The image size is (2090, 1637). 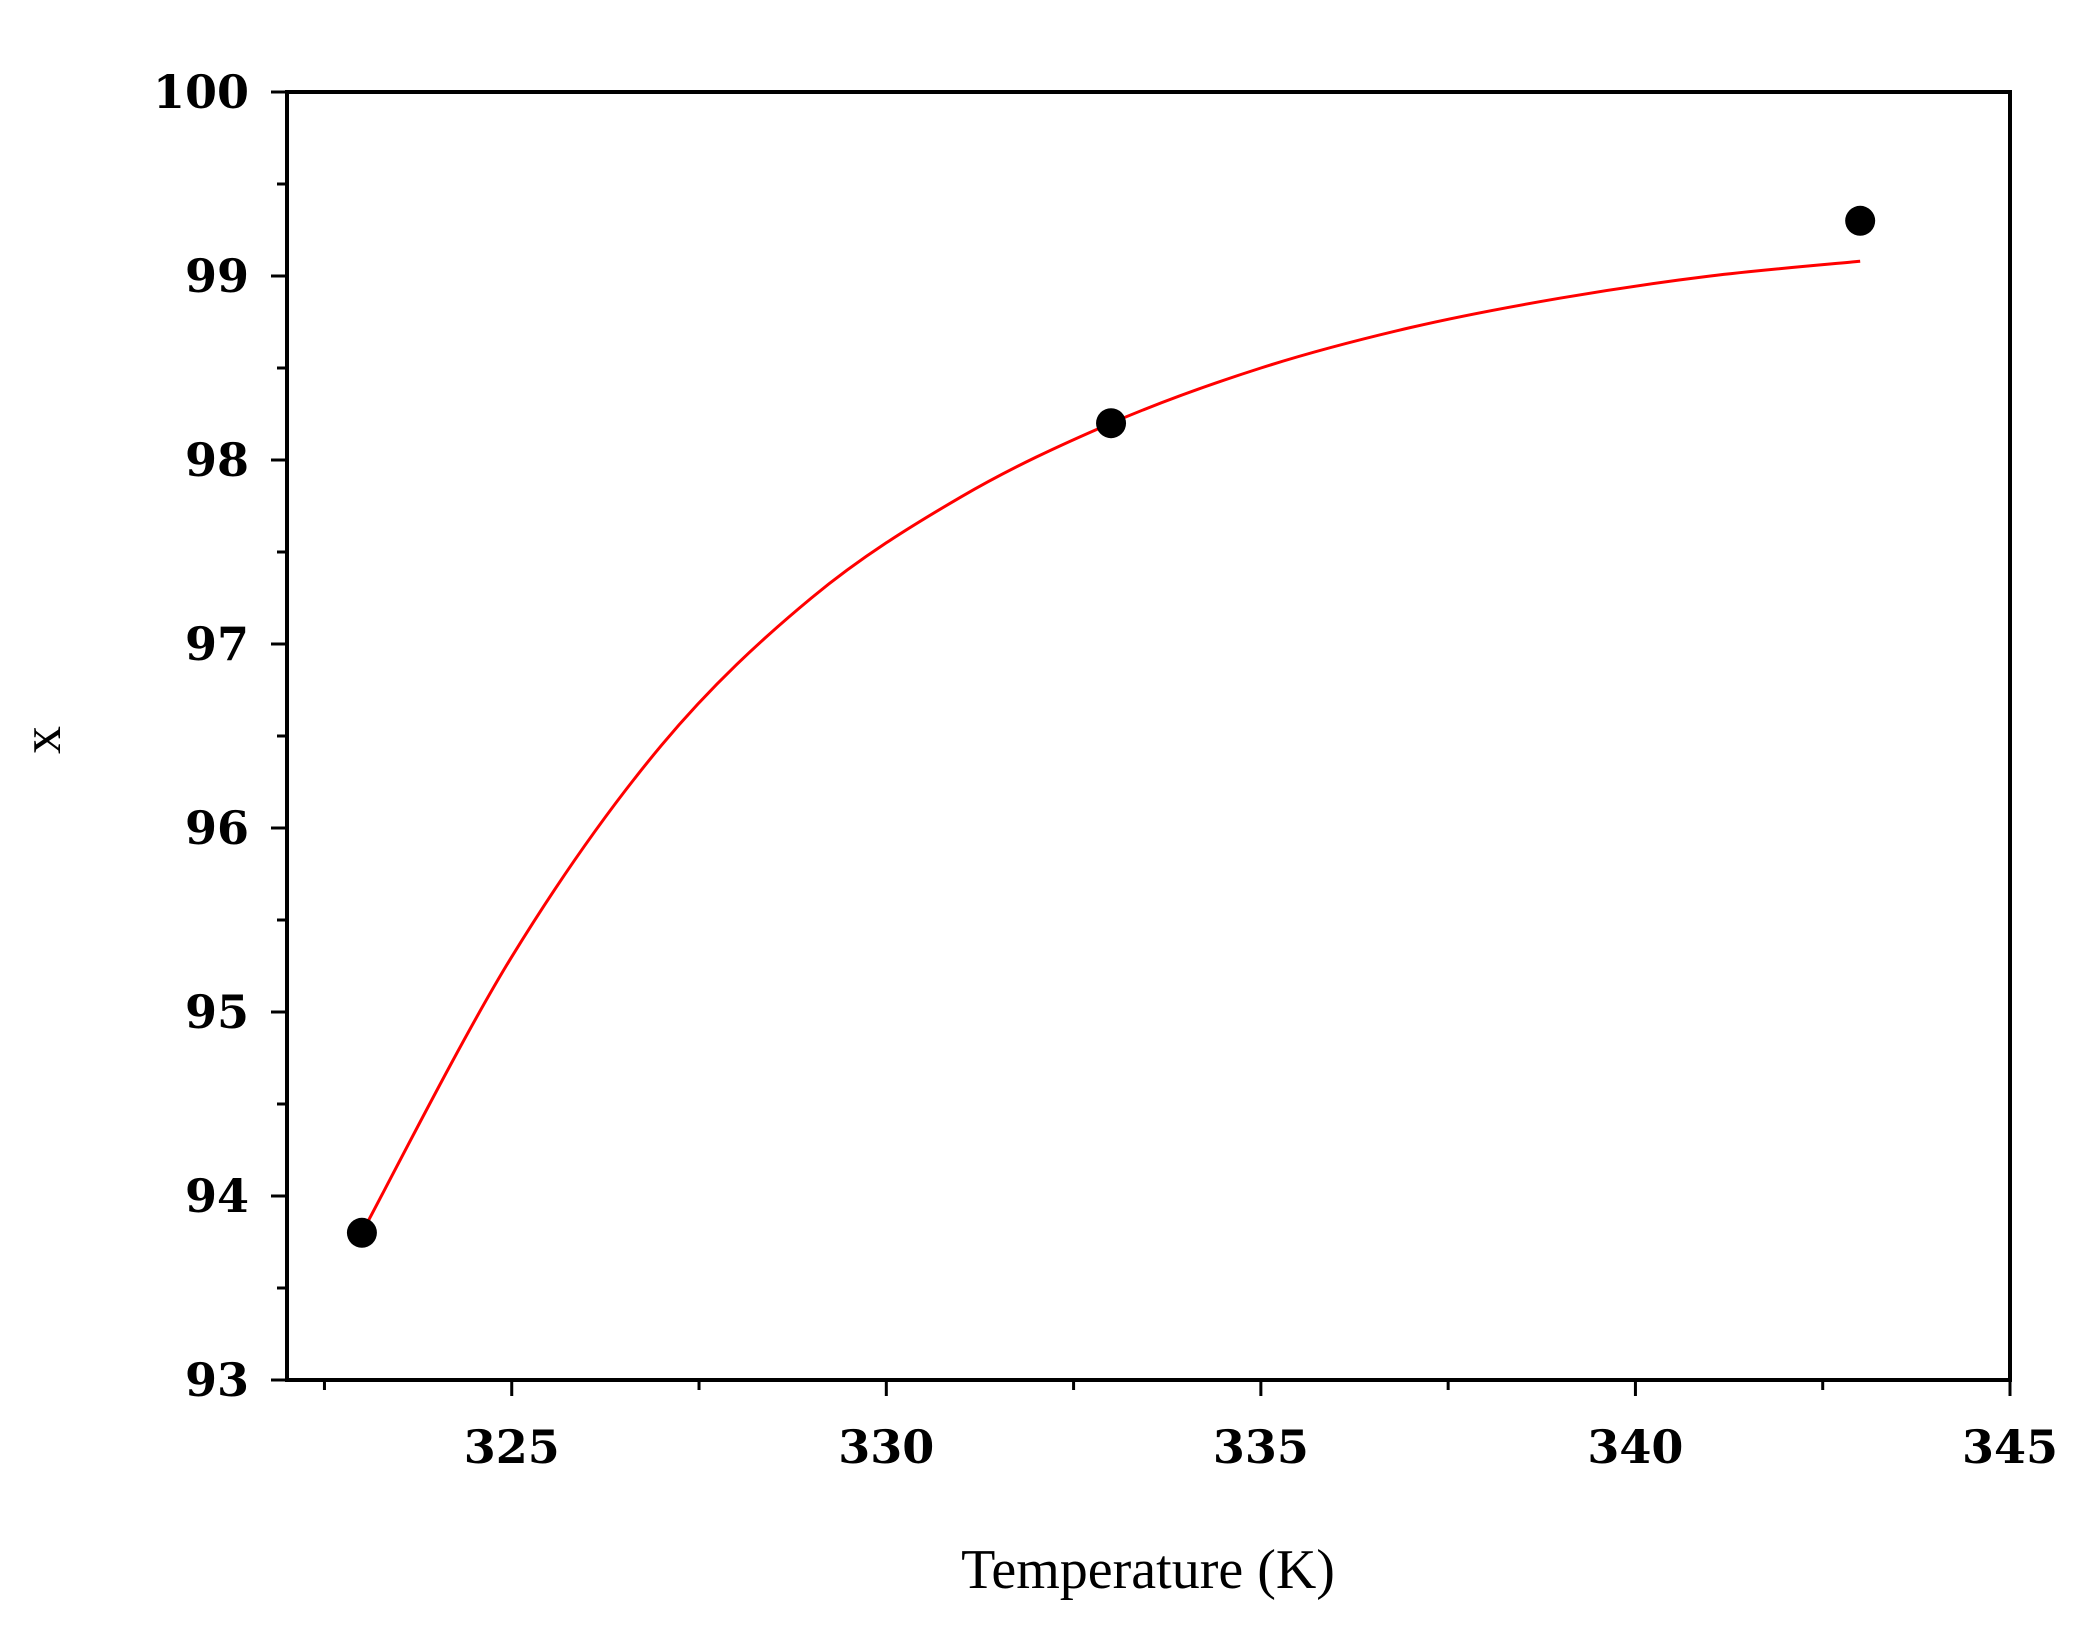 I want to click on y-tick-label: 99, so click(x=217, y=276).